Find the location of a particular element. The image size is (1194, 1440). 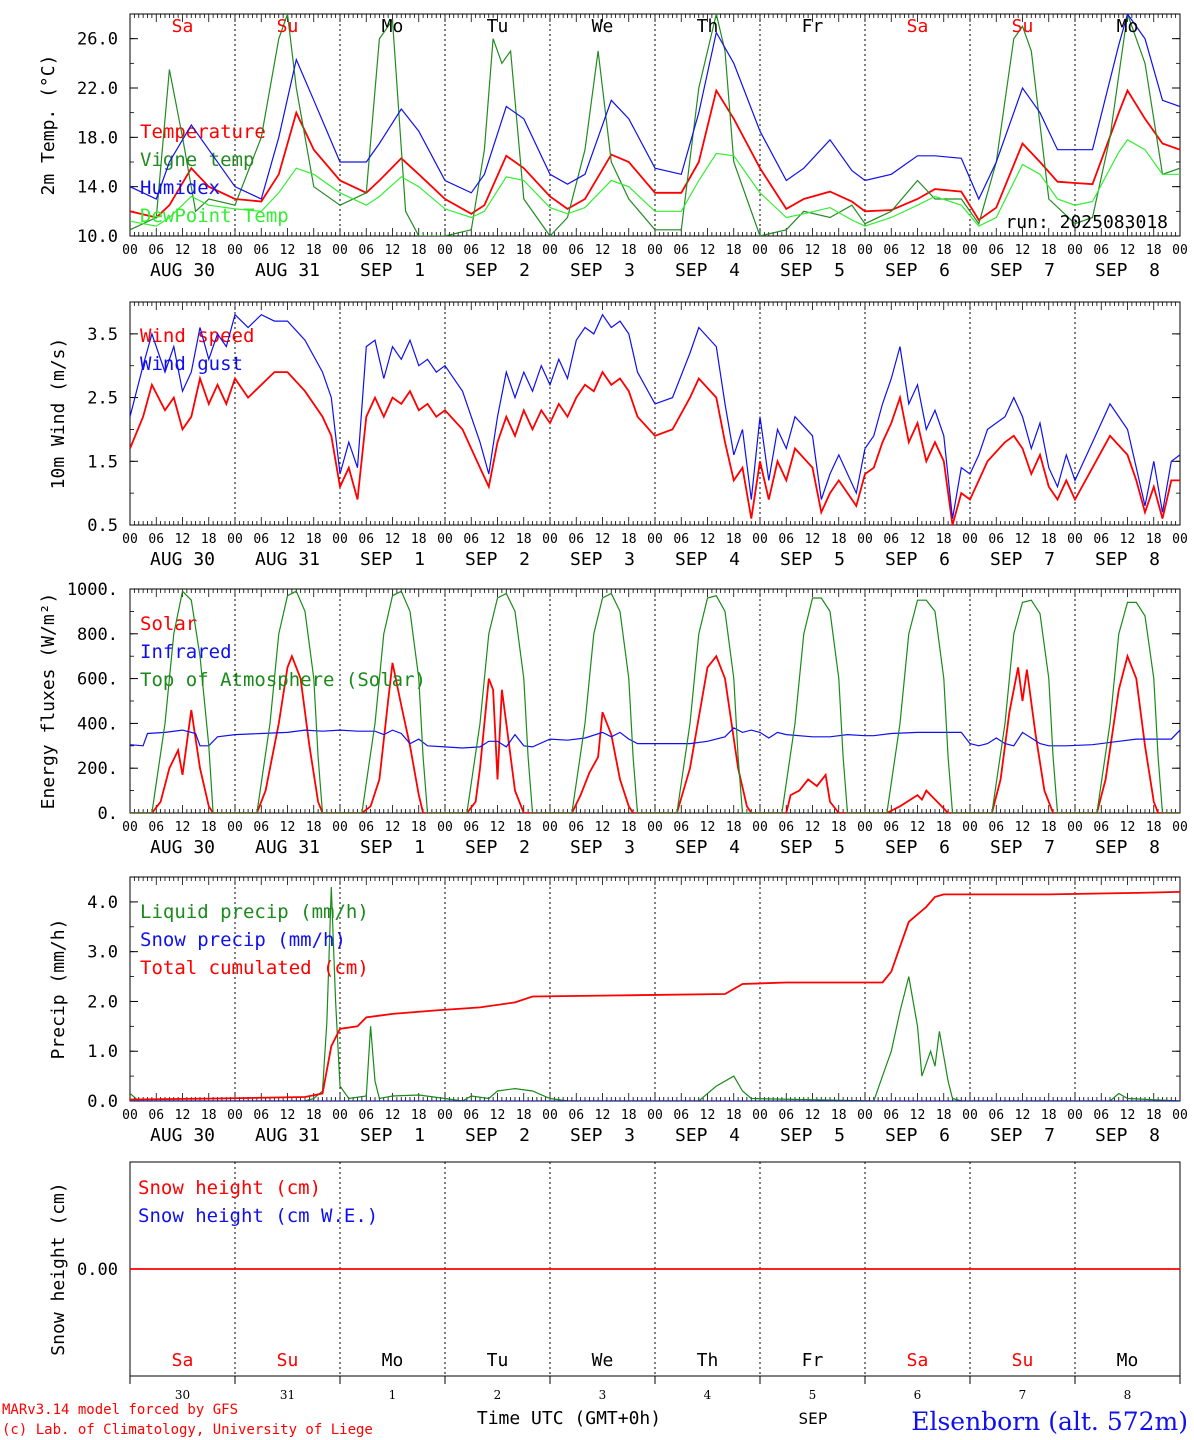

day-number: 2 is located at coordinates (498, 1395).